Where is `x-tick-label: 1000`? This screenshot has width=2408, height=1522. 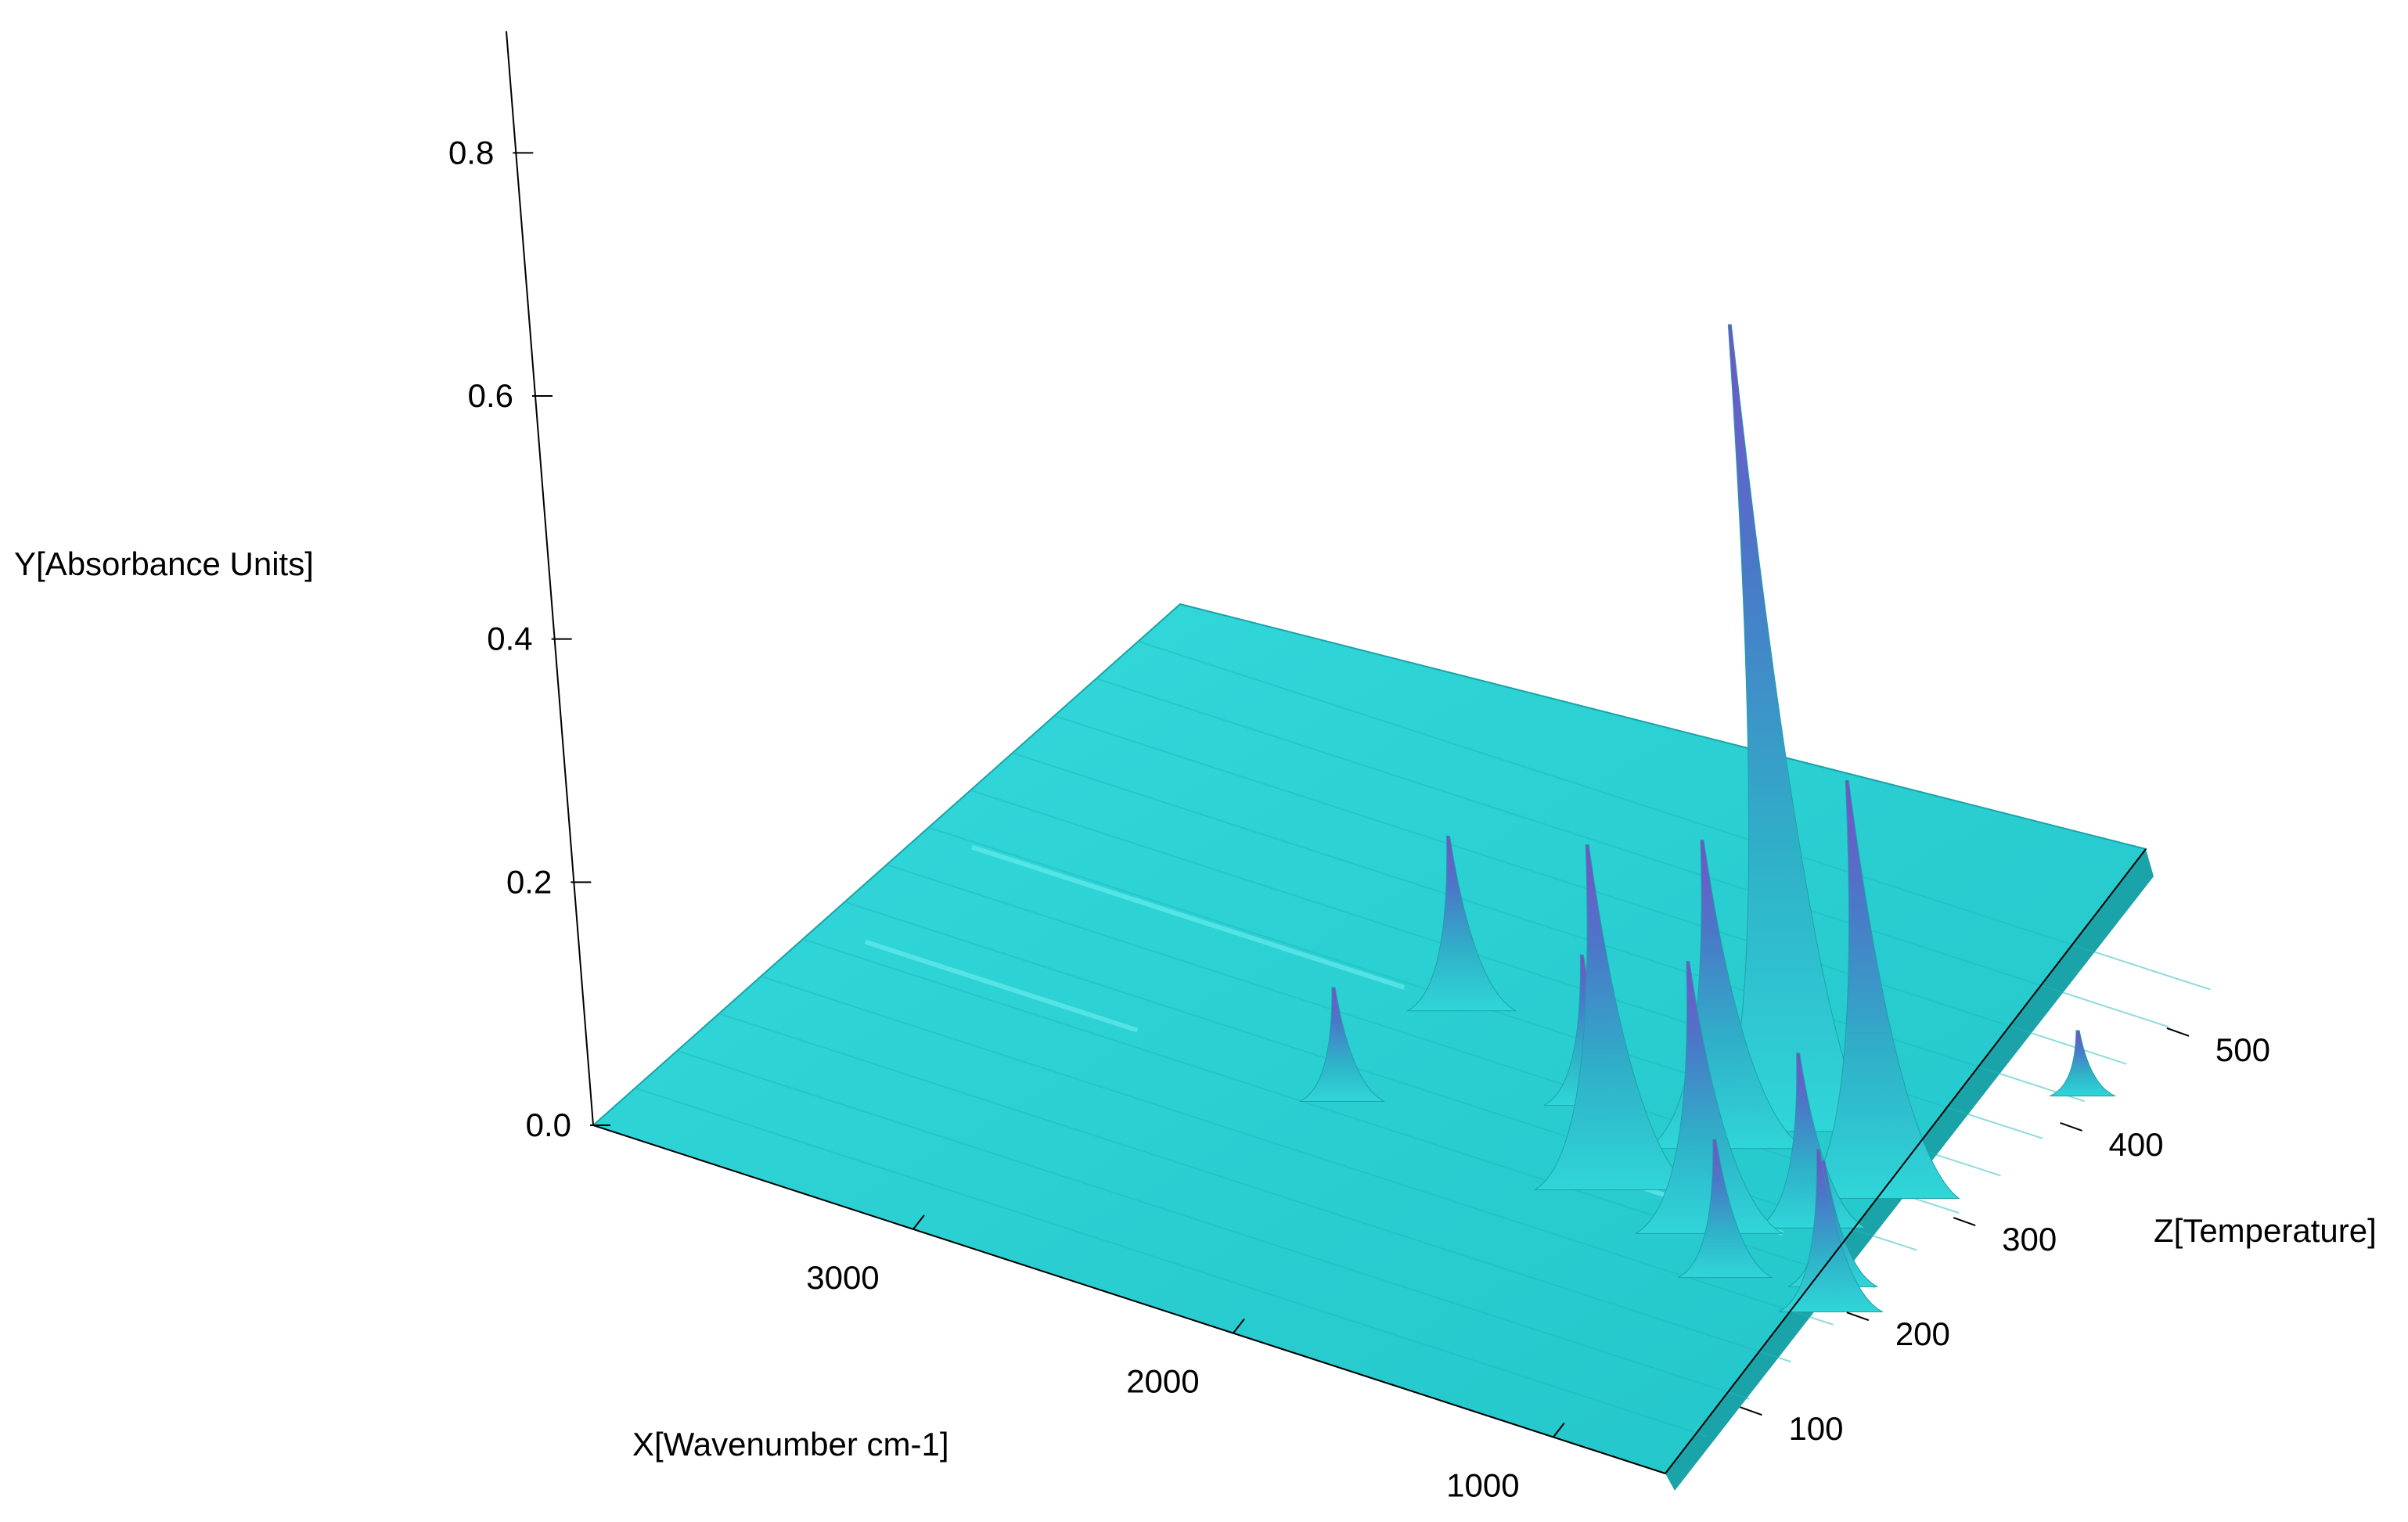 x-tick-label: 1000 is located at coordinates (1482, 1485).